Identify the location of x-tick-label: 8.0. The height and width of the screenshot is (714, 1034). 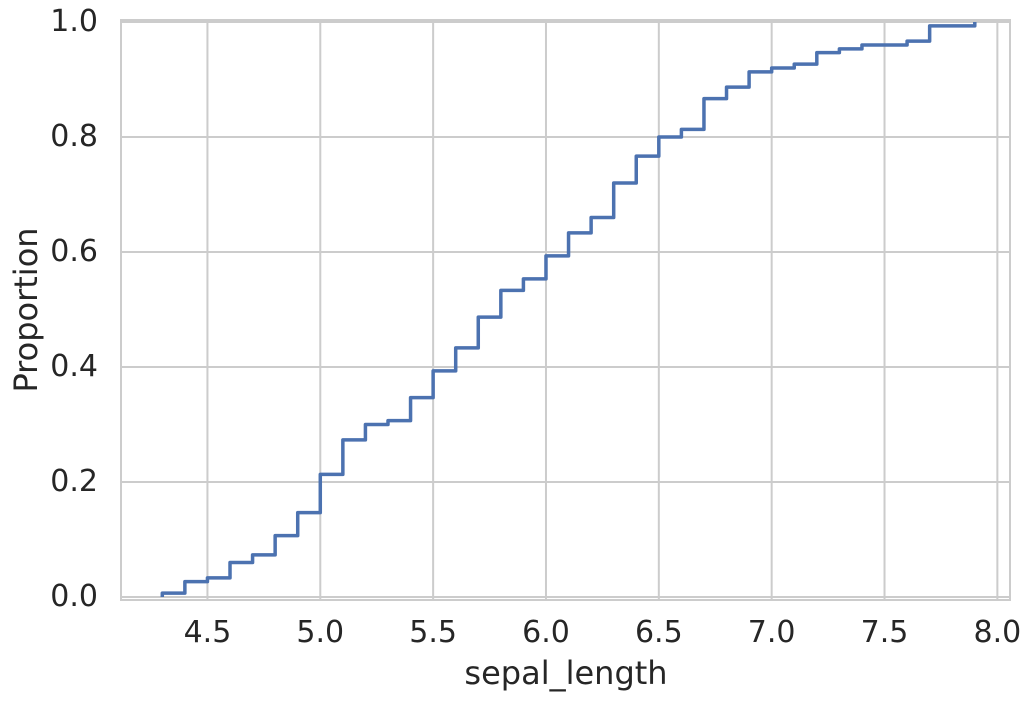
(997, 632).